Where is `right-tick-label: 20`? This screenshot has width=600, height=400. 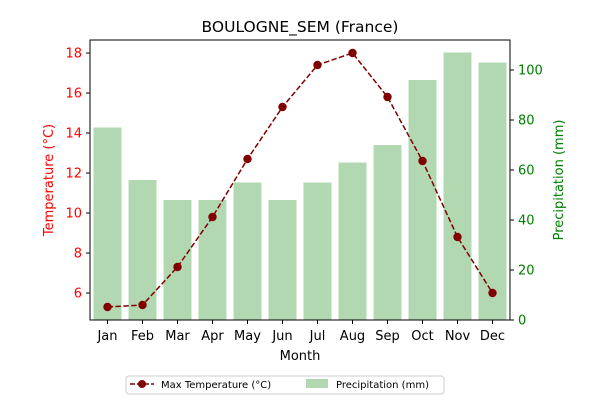 right-tick-label: 20 is located at coordinates (526, 271).